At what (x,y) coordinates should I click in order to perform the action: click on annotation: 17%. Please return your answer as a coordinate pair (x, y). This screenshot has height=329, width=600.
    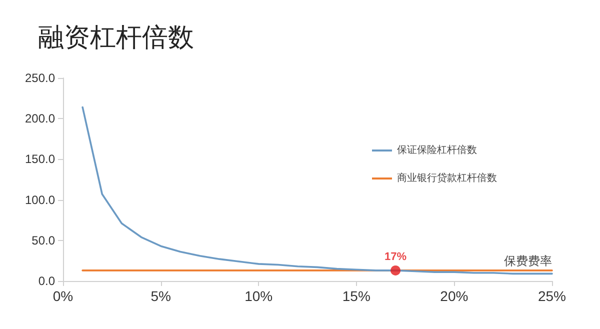
    Looking at the image, I should click on (395, 256).